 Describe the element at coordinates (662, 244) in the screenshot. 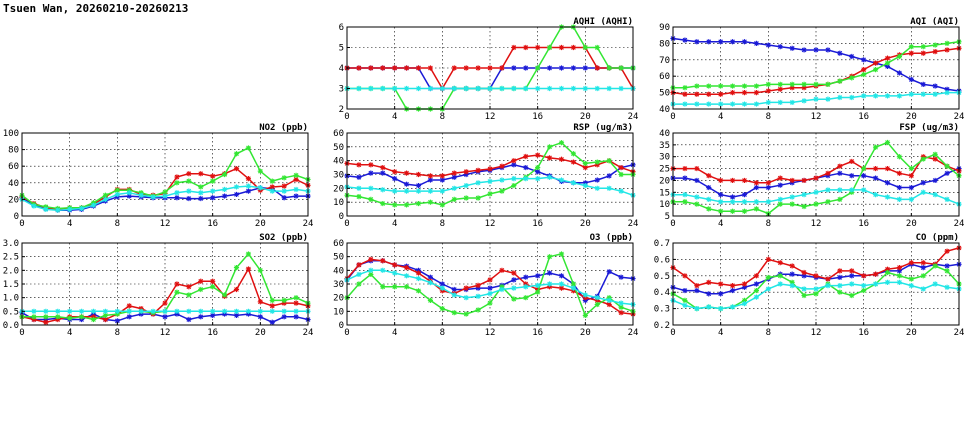

I see `y-tick-label: 0.7` at that location.